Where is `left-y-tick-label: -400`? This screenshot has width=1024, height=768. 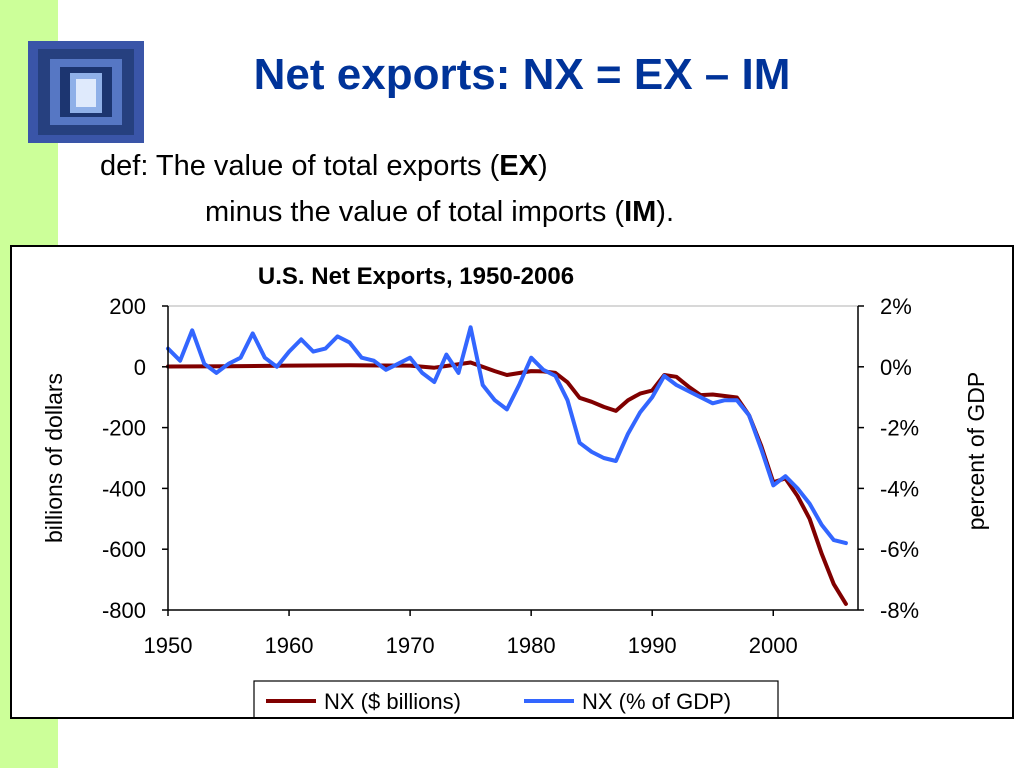 left-y-tick-label: -400 is located at coordinates (124, 488).